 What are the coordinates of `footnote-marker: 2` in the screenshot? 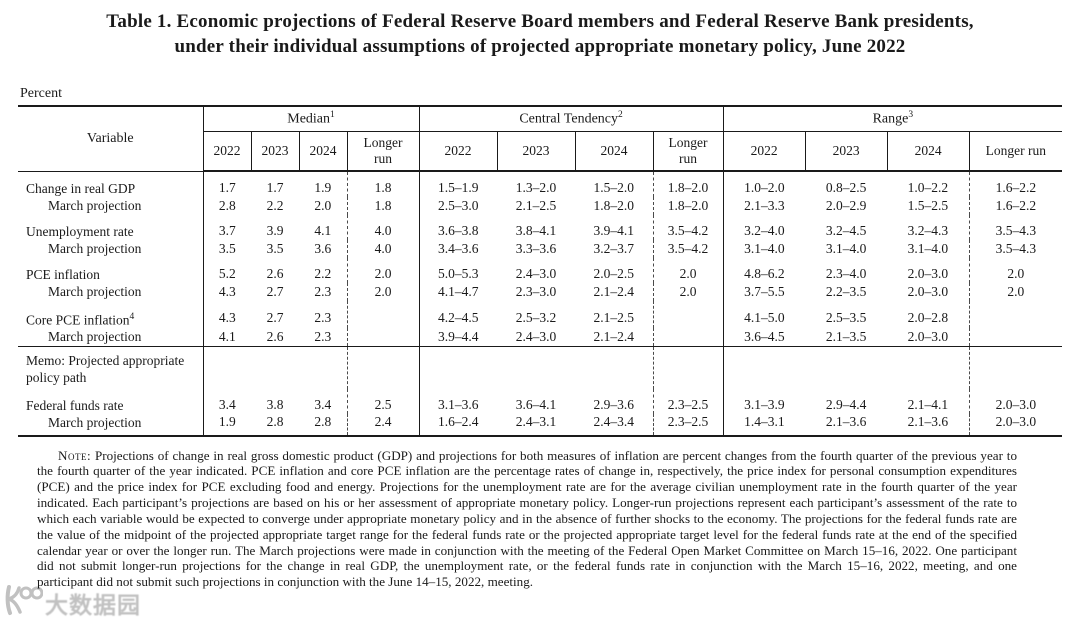 It's located at (620, 114).